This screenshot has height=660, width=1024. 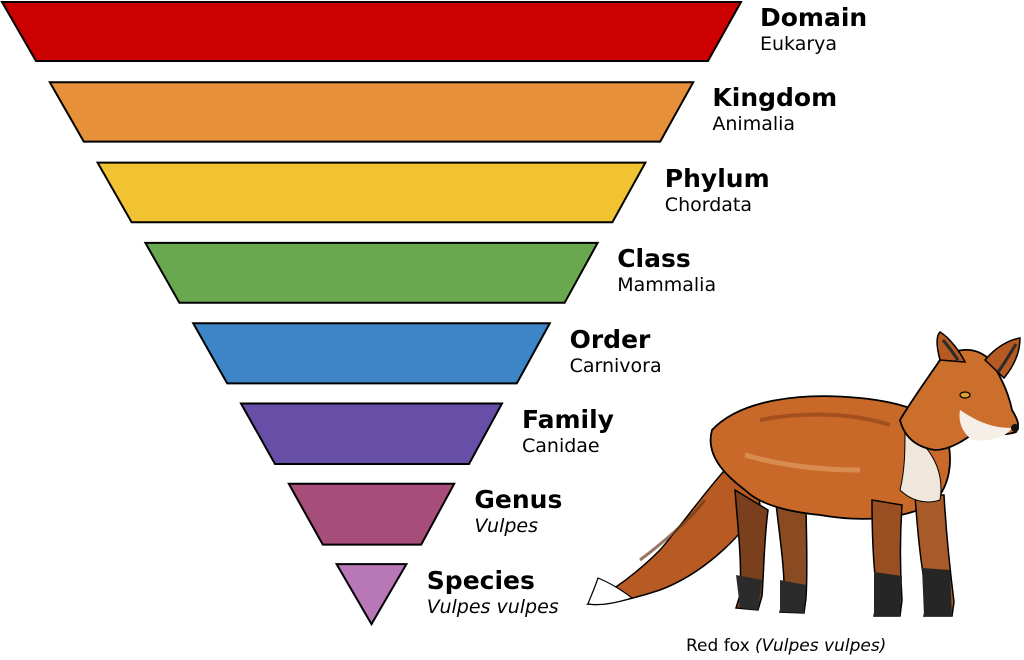 I want to click on pyramid-band-family, so click(x=371, y=433).